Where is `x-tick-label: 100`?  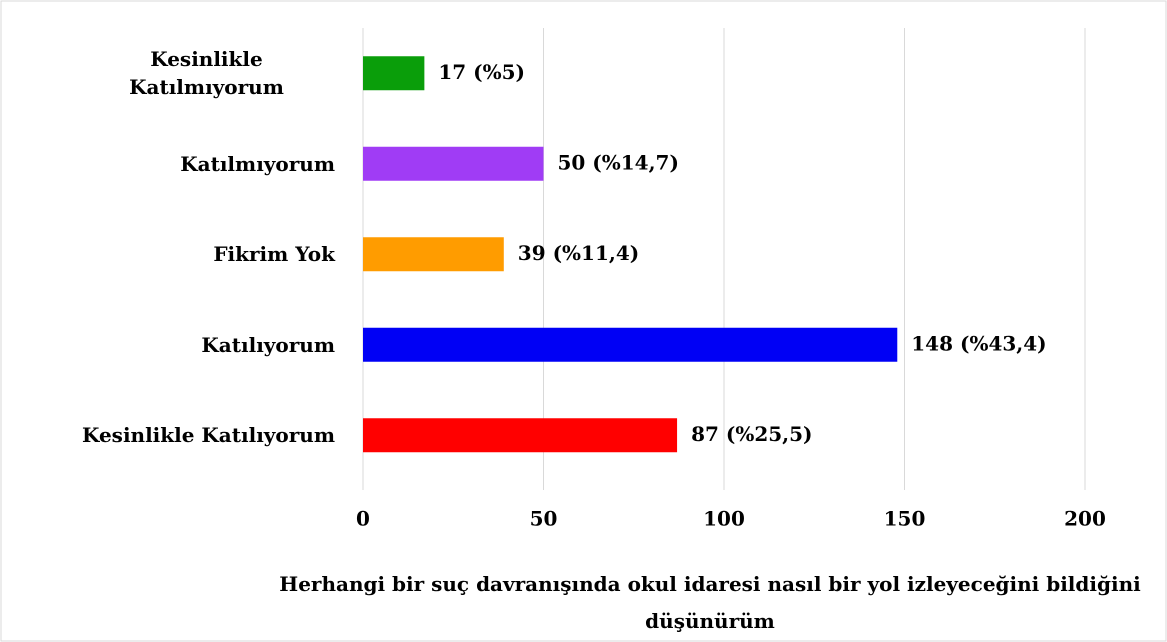
x-tick-label: 100 is located at coordinates (724, 519).